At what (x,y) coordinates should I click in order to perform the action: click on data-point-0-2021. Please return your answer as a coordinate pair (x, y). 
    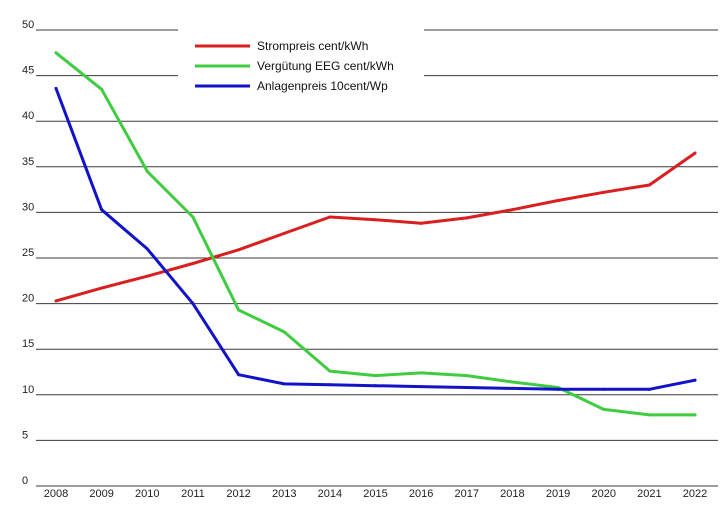
    Looking at the image, I should click on (649, 185).